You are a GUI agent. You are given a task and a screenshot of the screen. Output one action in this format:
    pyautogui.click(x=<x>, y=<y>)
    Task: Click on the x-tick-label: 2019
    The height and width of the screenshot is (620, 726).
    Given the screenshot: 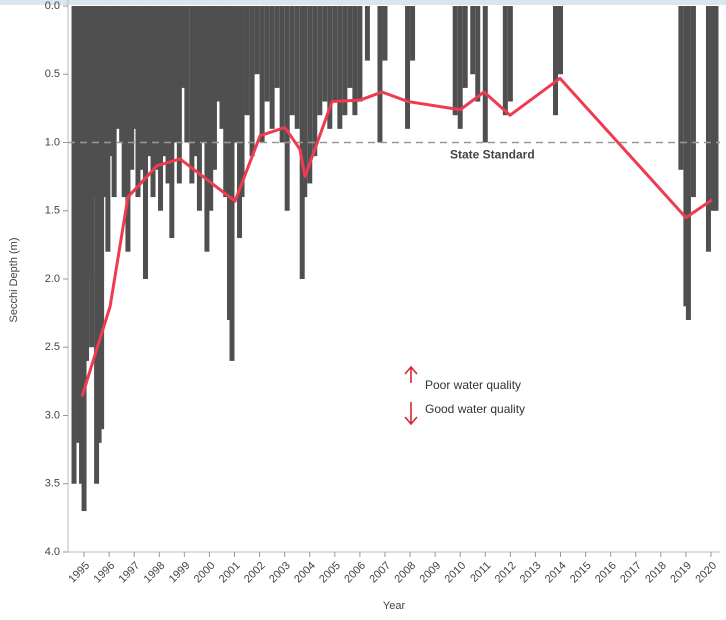 What is the action you would take?
    pyautogui.click(x=681, y=573)
    